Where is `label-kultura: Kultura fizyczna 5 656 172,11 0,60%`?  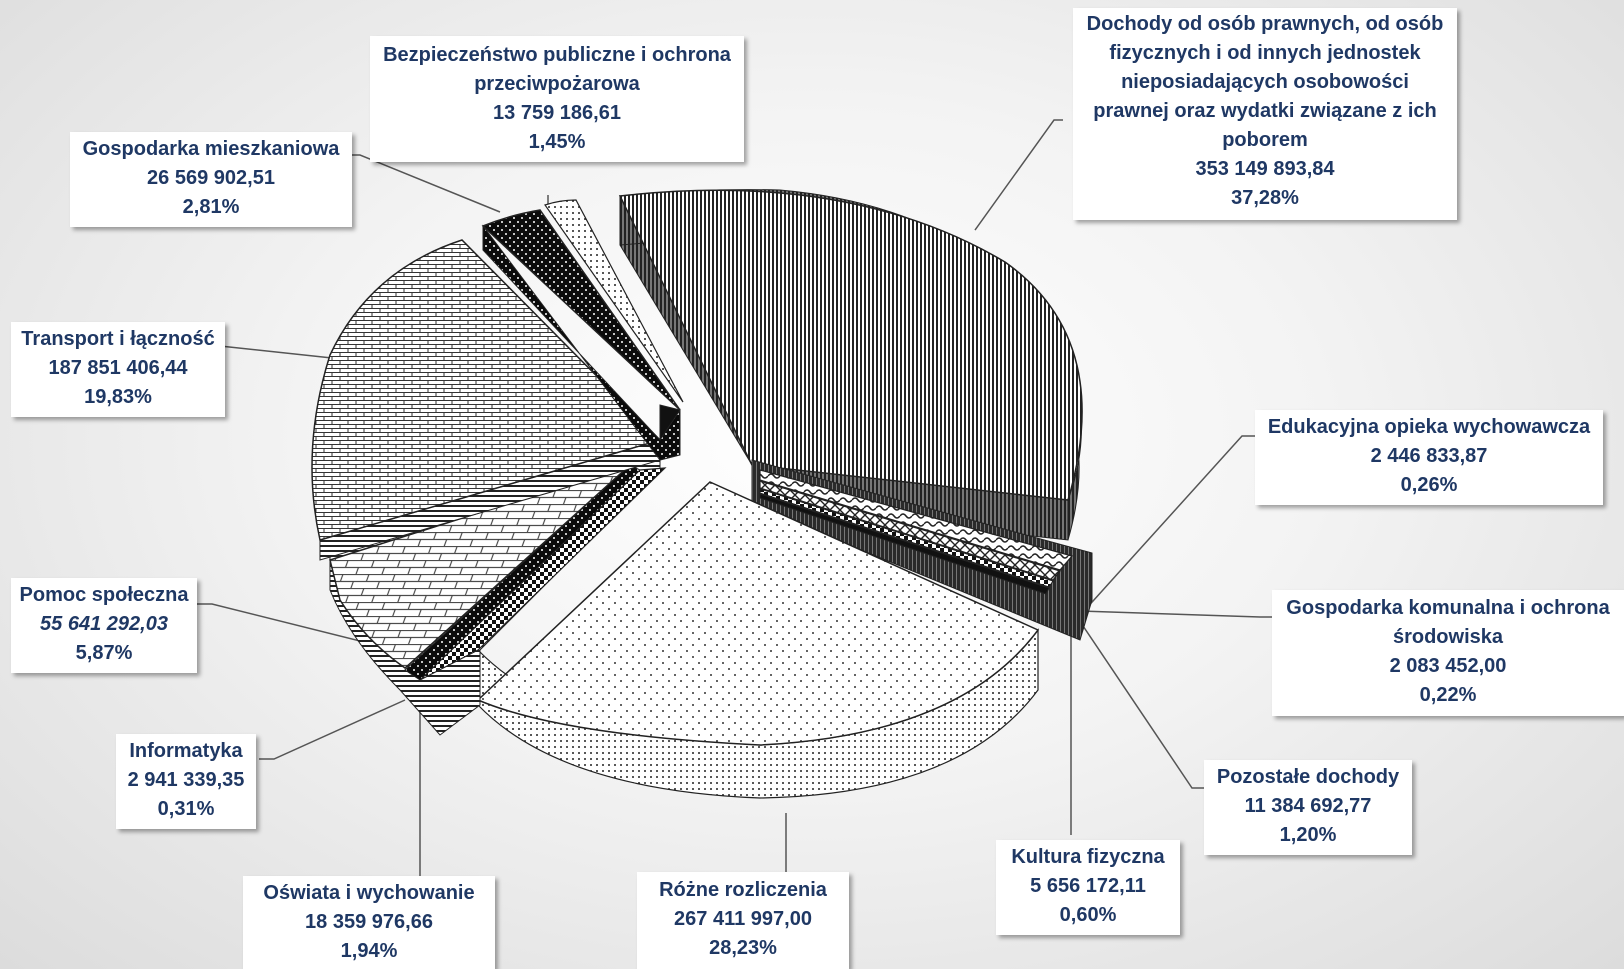
label-kultura: Kultura fizyczna 5 656 172,11 0,60% is located at coordinates (1088, 887).